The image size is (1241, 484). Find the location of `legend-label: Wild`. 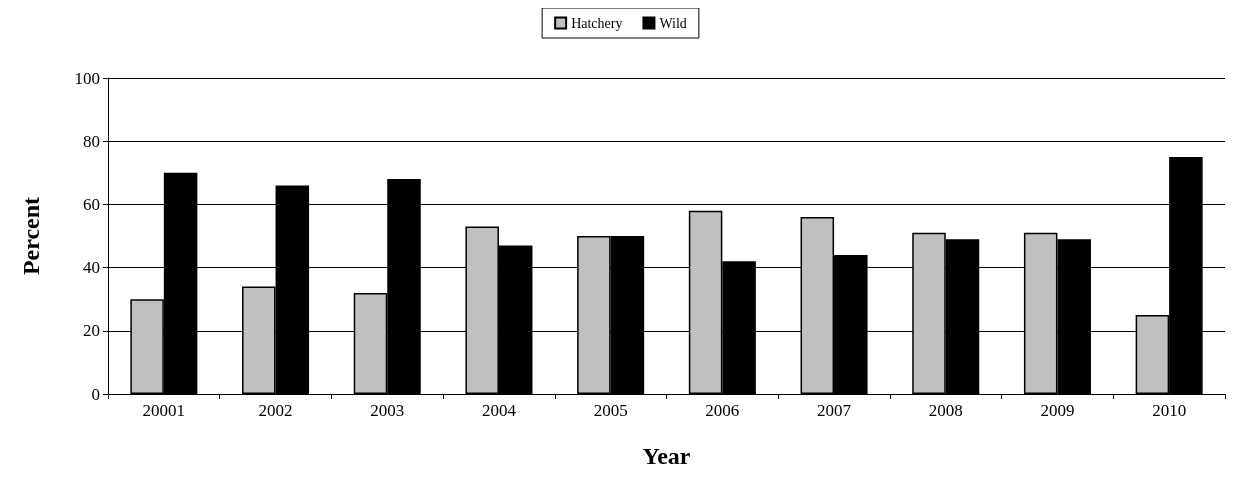

legend-label: Wild is located at coordinates (673, 23).